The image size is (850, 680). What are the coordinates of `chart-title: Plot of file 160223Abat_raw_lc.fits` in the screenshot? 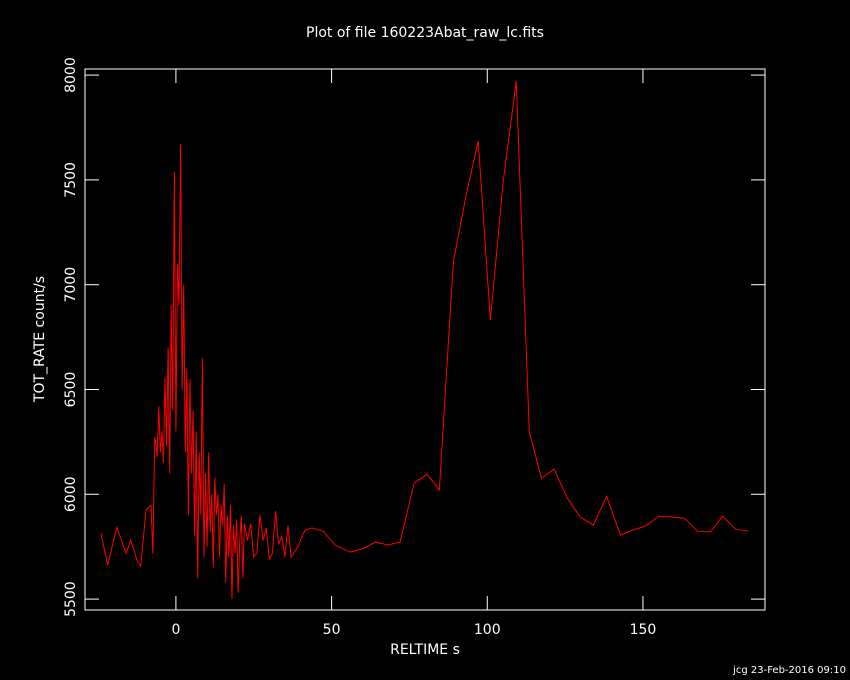 It's located at (425, 33).